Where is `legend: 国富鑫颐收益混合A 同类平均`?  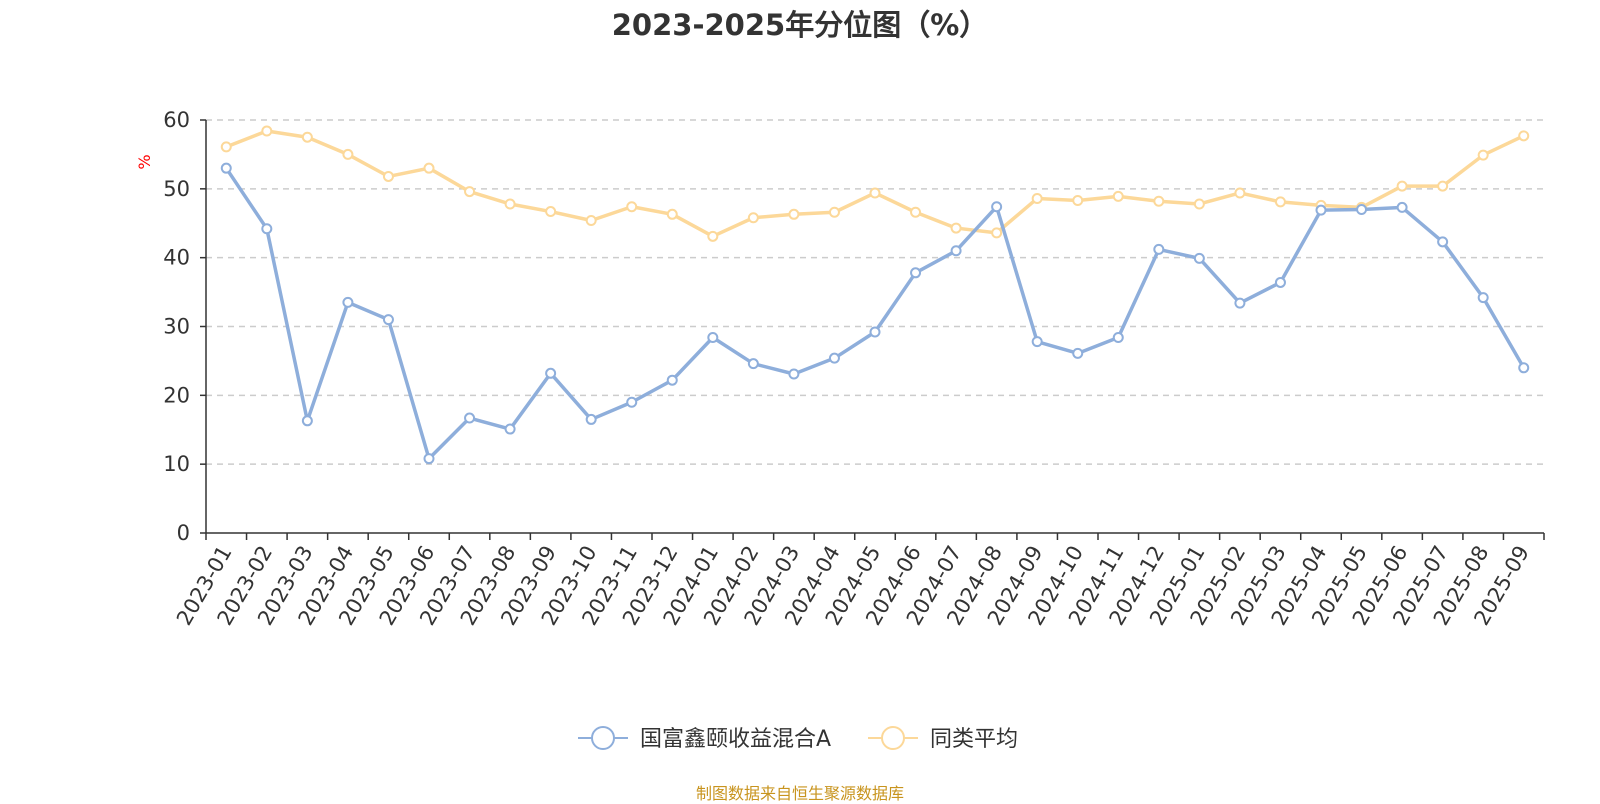
legend: 国富鑫颐收益混合A 同类平均 is located at coordinates (798, 739).